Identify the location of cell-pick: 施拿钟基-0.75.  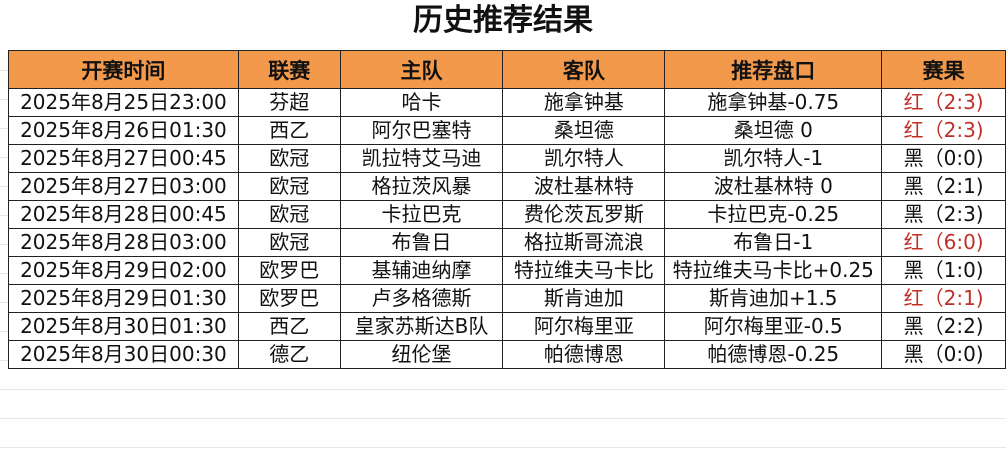
(773, 102).